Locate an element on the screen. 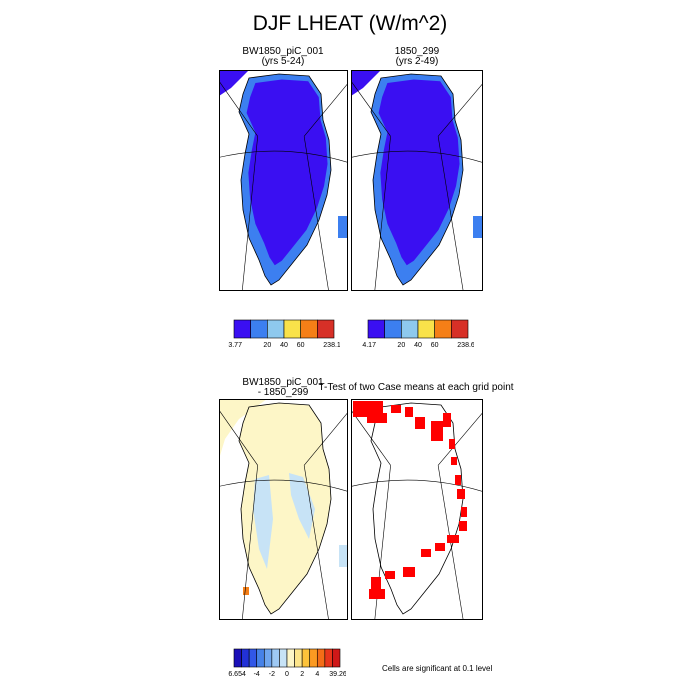 The image size is (700, 700). colorbar-tick-label: -4.17 is located at coordinates (369, 345).